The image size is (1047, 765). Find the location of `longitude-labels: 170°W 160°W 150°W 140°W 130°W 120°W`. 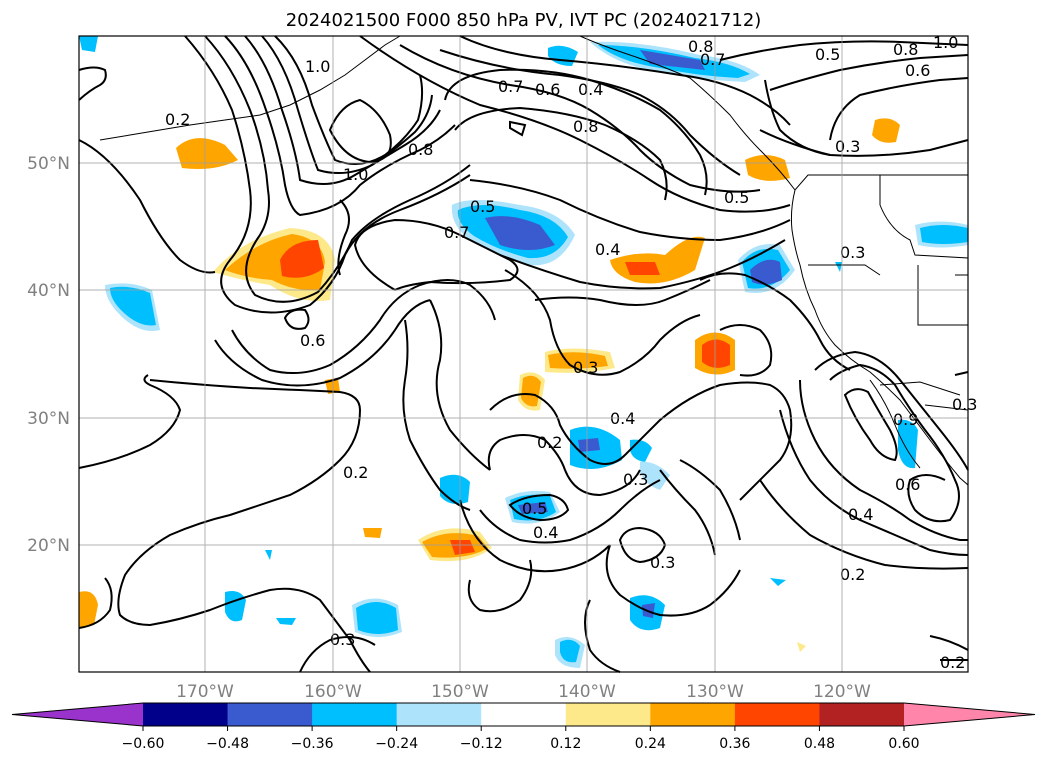

longitude-labels: 170°W 160°W 150°W 140°W 130°W 120°W is located at coordinates (523, 692).